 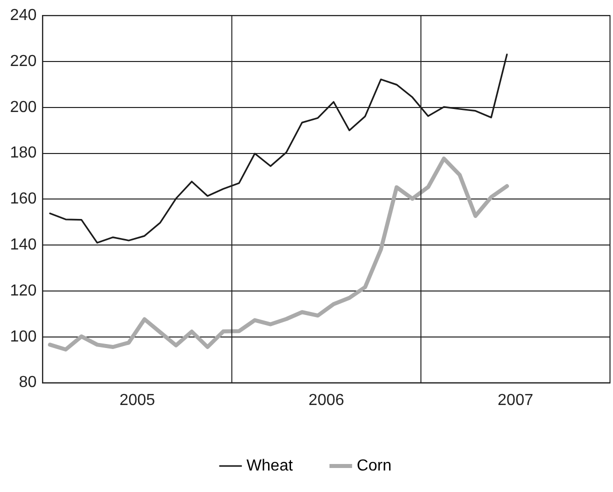 I want to click on y-tick-label: 240, so click(x=23, y=15).